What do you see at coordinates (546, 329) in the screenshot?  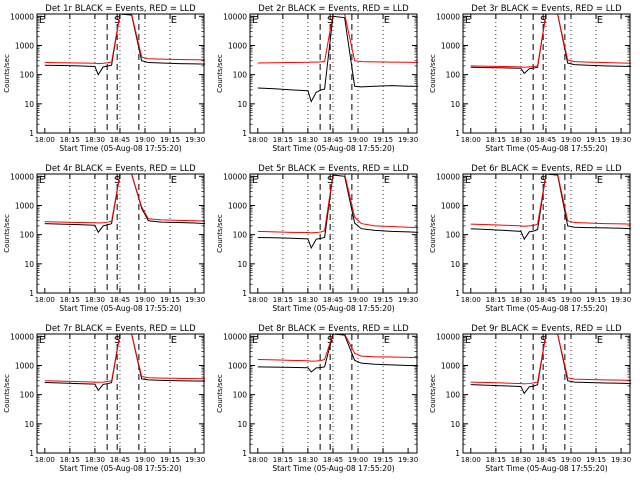 I see `panel-title: Det 9r BLACK = Events, RED = LLD` at bounding box center [546, 329].